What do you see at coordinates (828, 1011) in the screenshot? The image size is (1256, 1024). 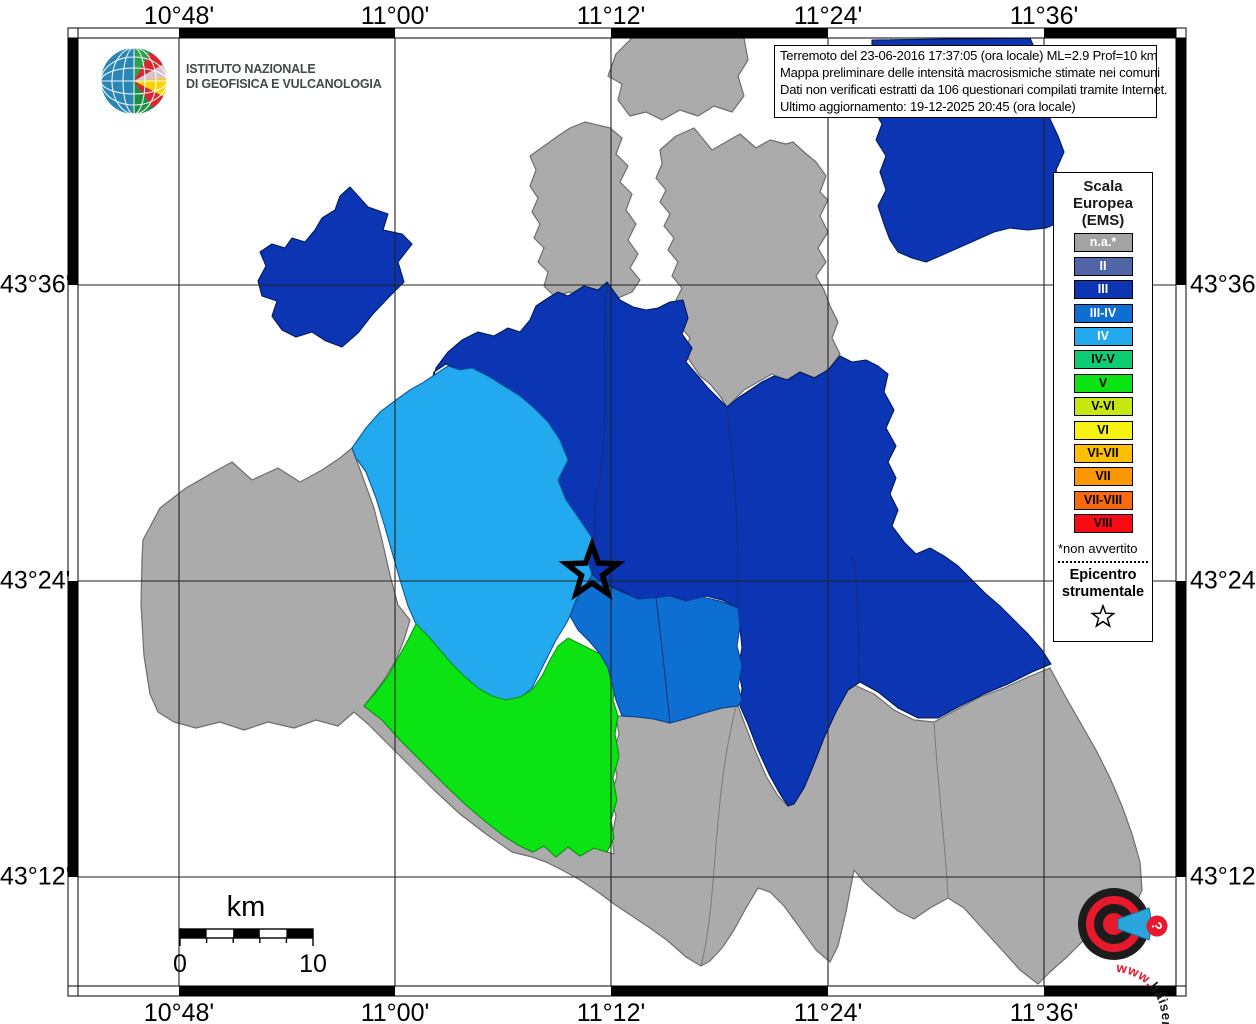 I see `lon-label-bottom-3: 11°24'` at bounding box center [828, 1011].